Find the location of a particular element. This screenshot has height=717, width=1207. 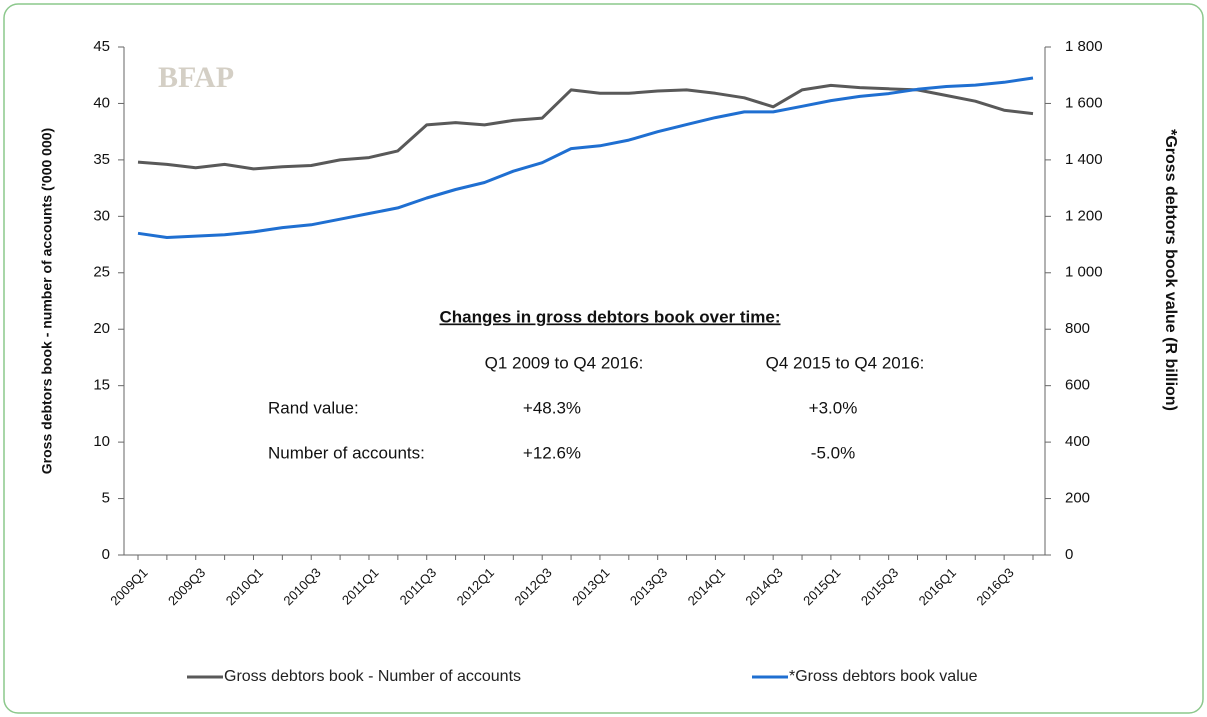

x-tick-label: 2016Q3 is located at coordinates (994, 586).